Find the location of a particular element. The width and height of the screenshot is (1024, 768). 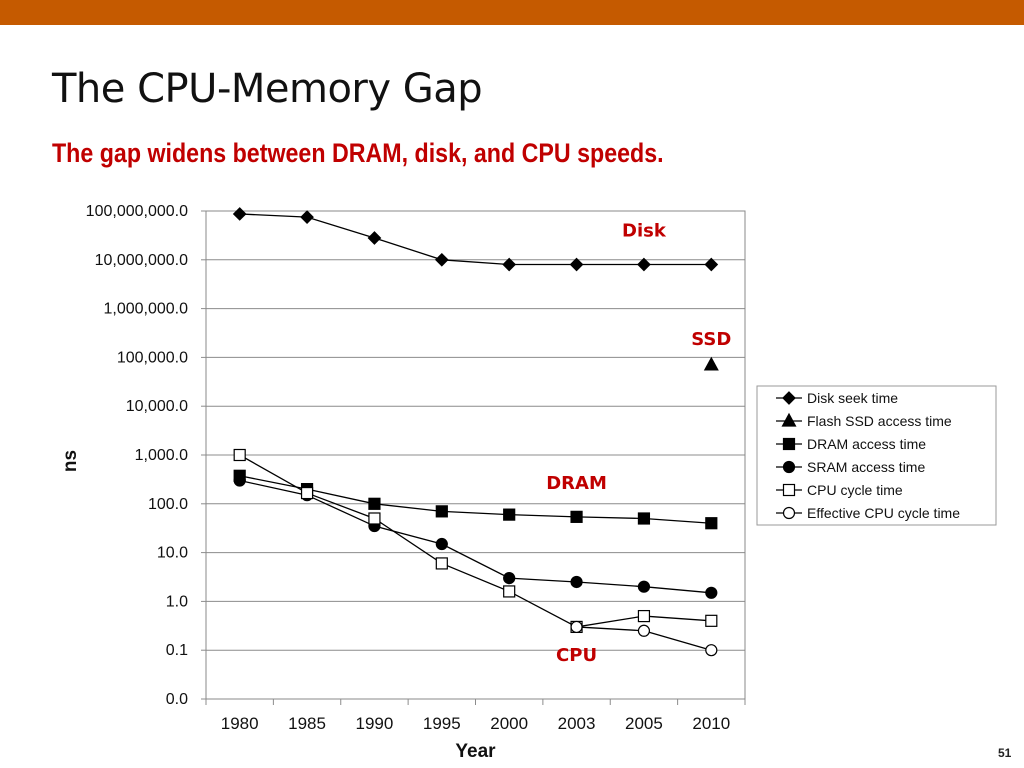

x-tick-label: 2010 is located at coordinates (711, 723).